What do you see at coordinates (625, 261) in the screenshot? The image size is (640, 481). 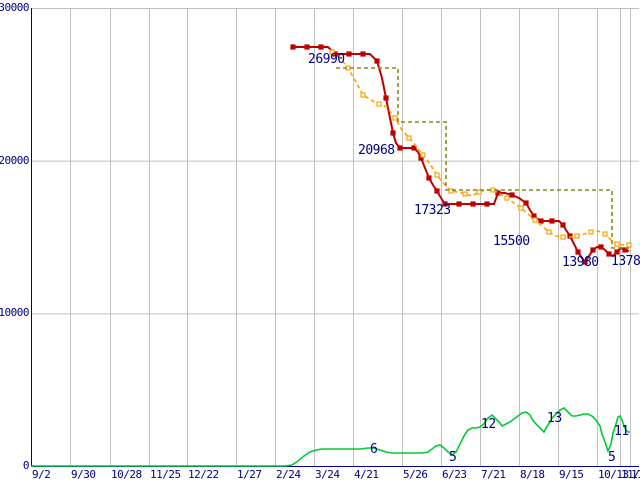 I see `data-point-label: 13780` at bounding box center [625, 261].